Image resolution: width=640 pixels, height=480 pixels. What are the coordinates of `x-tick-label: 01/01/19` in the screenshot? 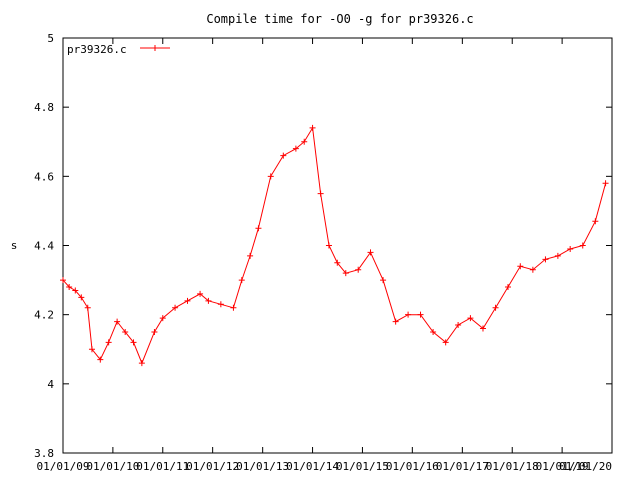 It's located at (562, 466).